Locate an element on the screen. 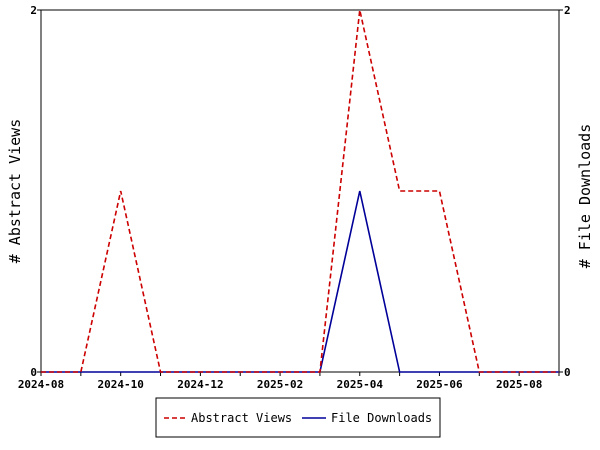 Image resolution: width=600 pixels, height=450 pixels. x-tick-label: 2025-04 is located at coordinates (360, 384).